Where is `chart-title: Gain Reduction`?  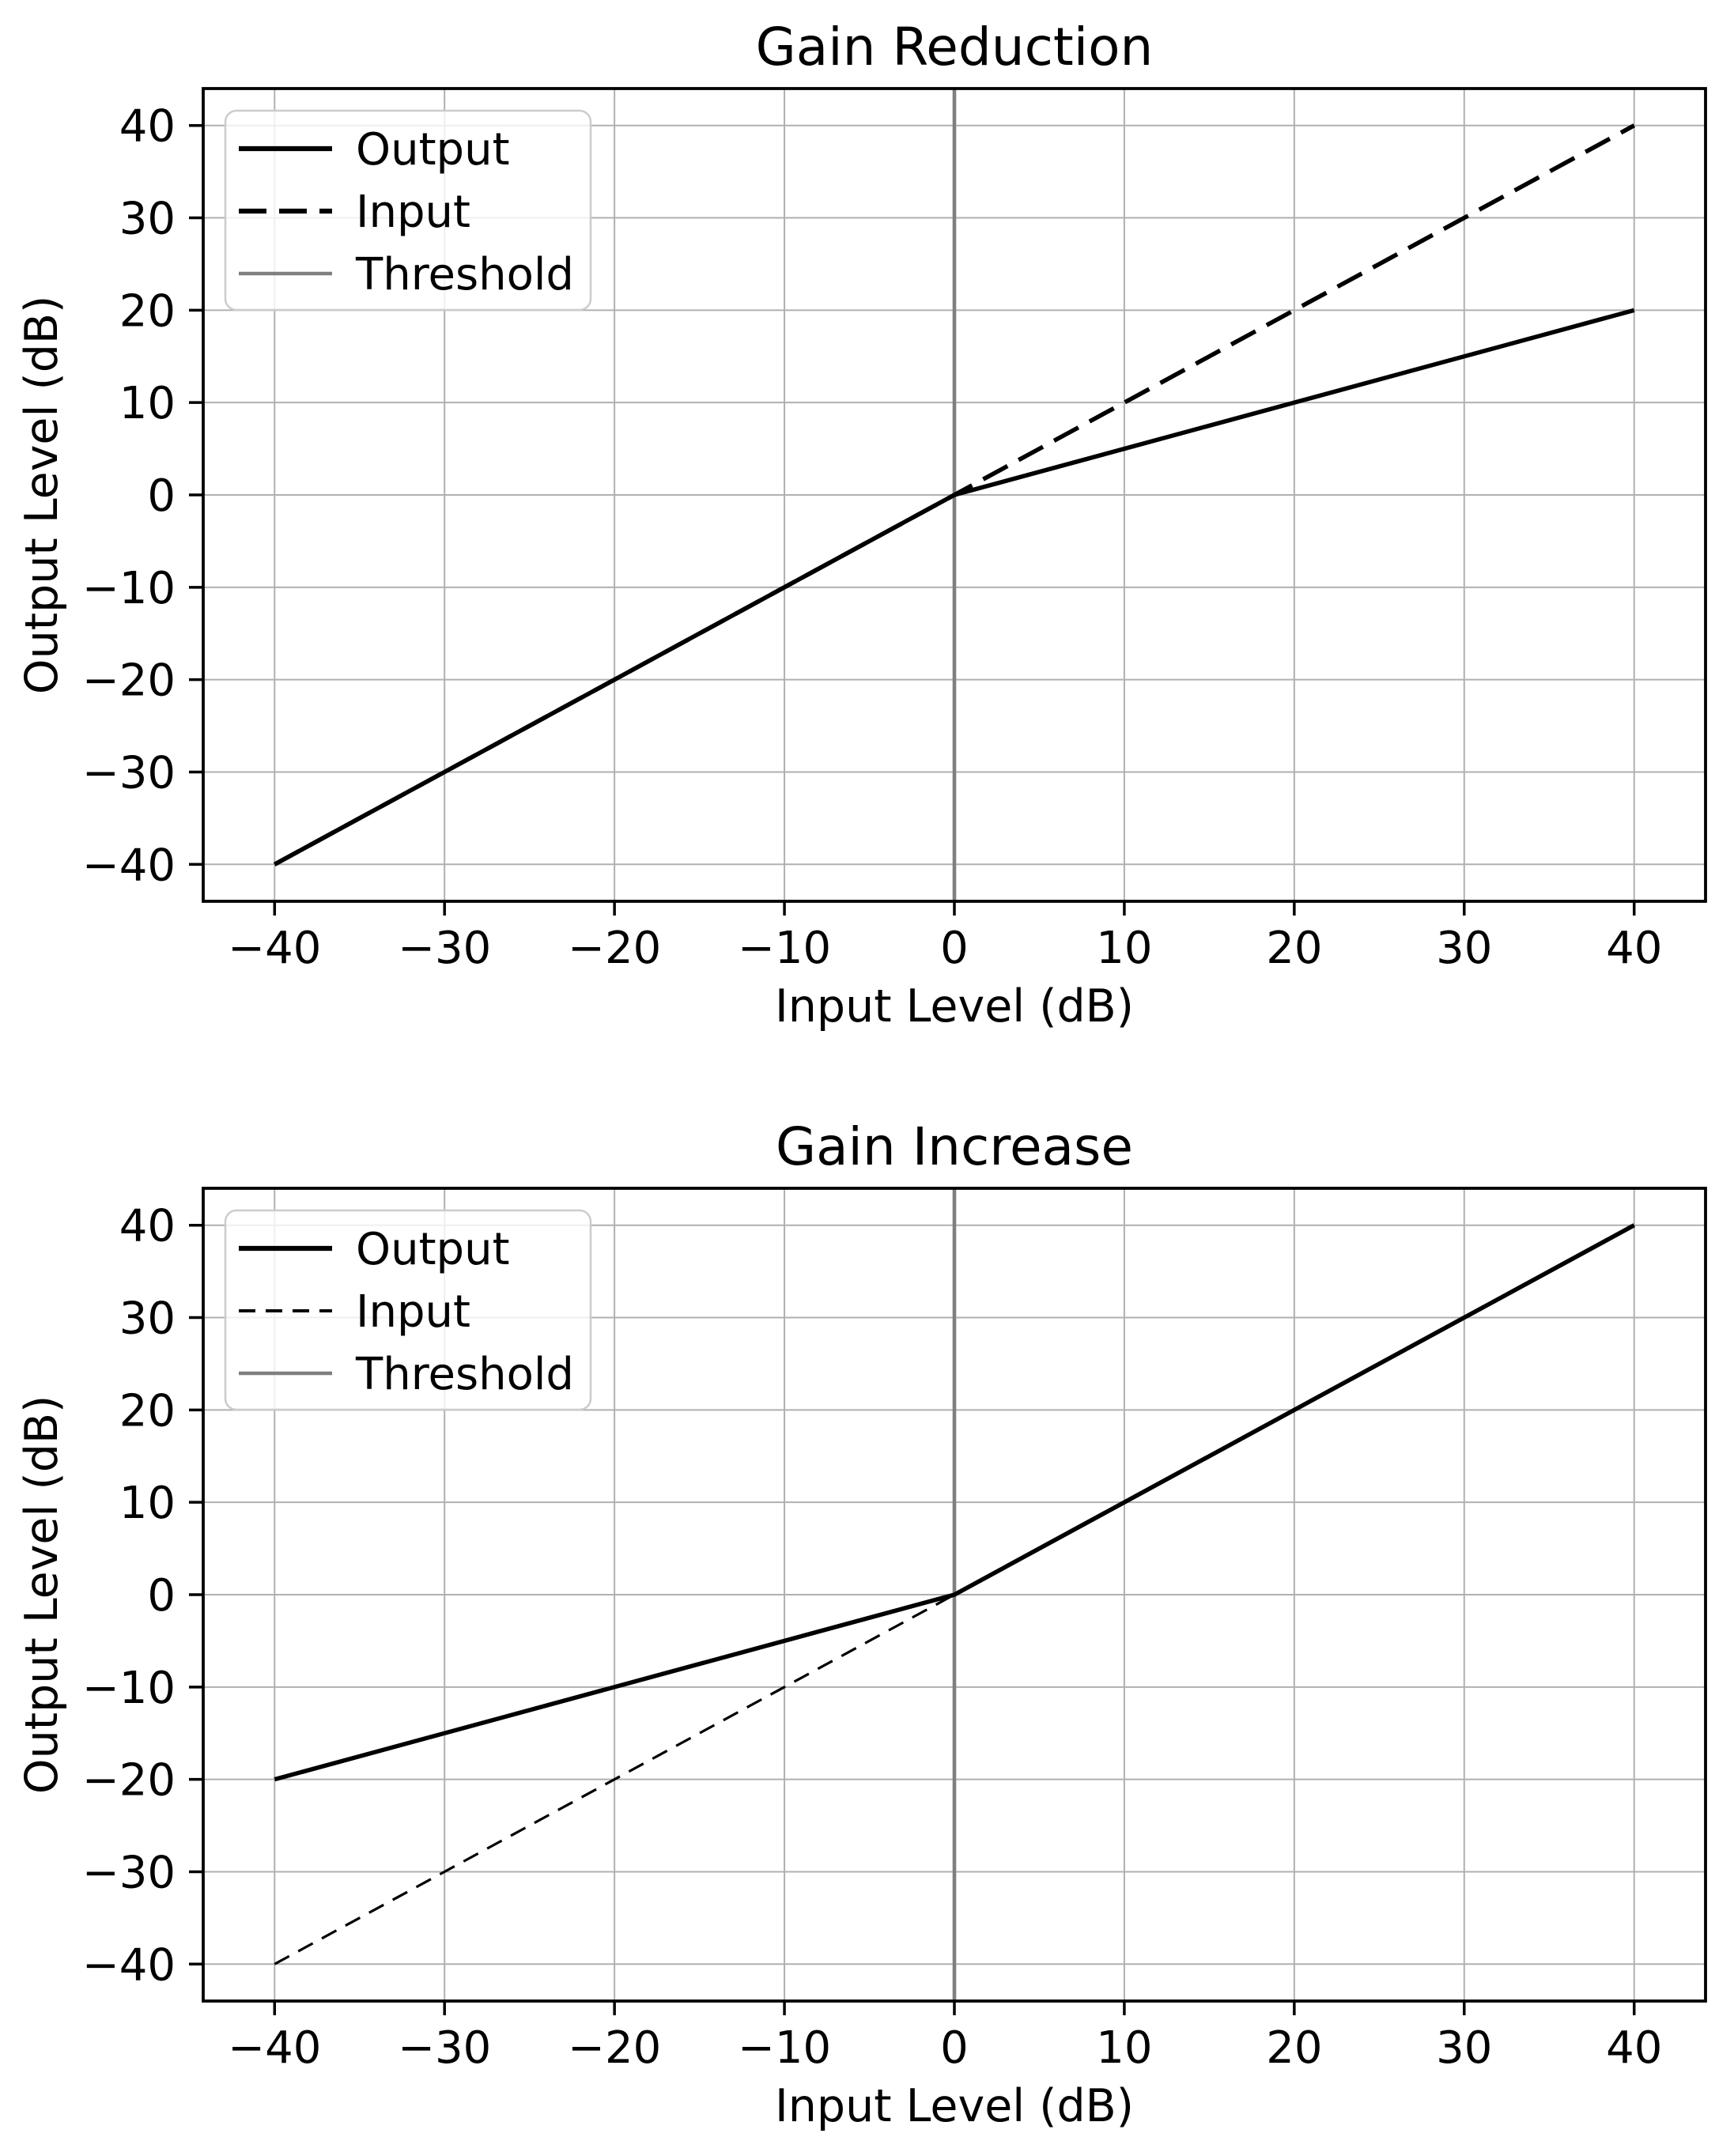 chart-title: Gain Reduction is located at coordinates (955, 47).